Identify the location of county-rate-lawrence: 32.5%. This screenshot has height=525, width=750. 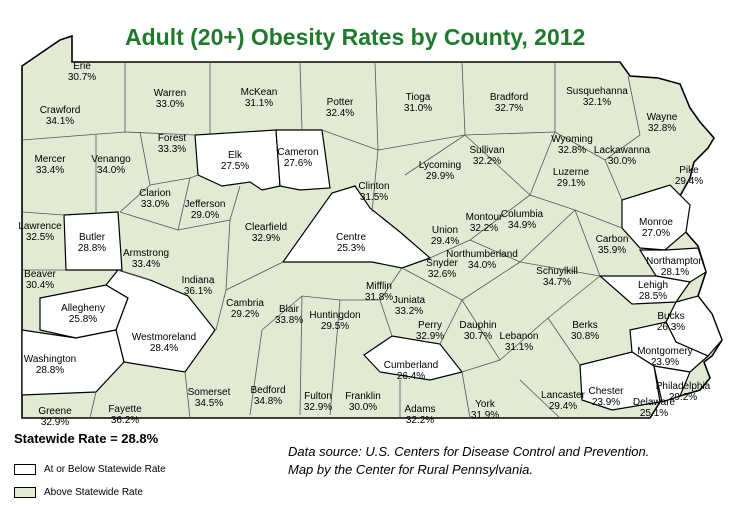
(40, 237).